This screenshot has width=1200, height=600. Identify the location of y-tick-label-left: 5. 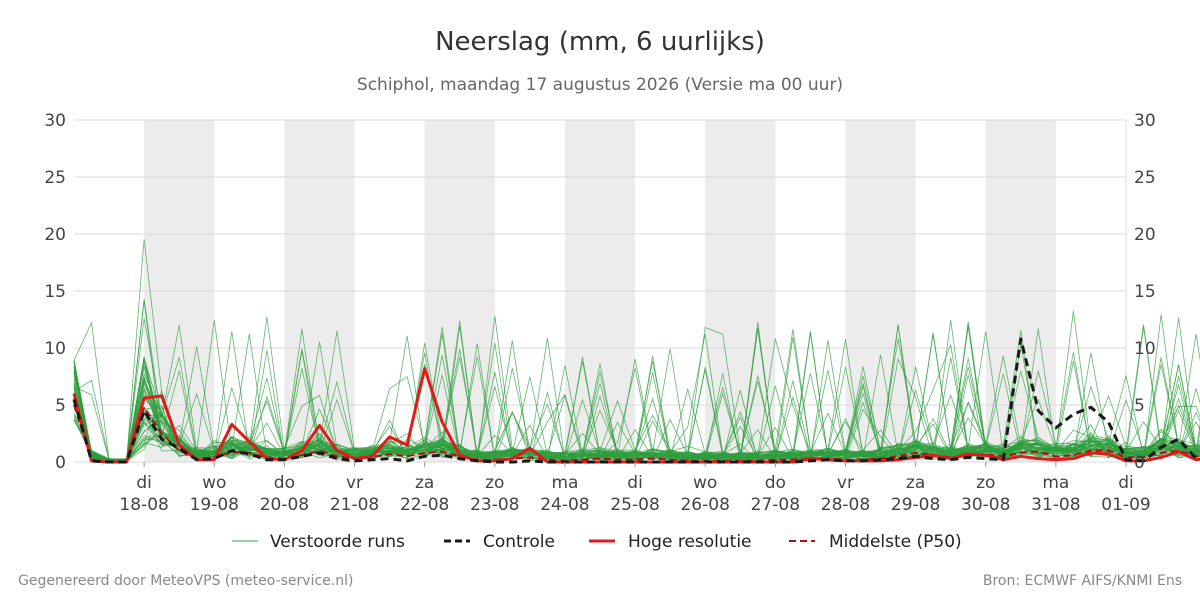
(60, 406).